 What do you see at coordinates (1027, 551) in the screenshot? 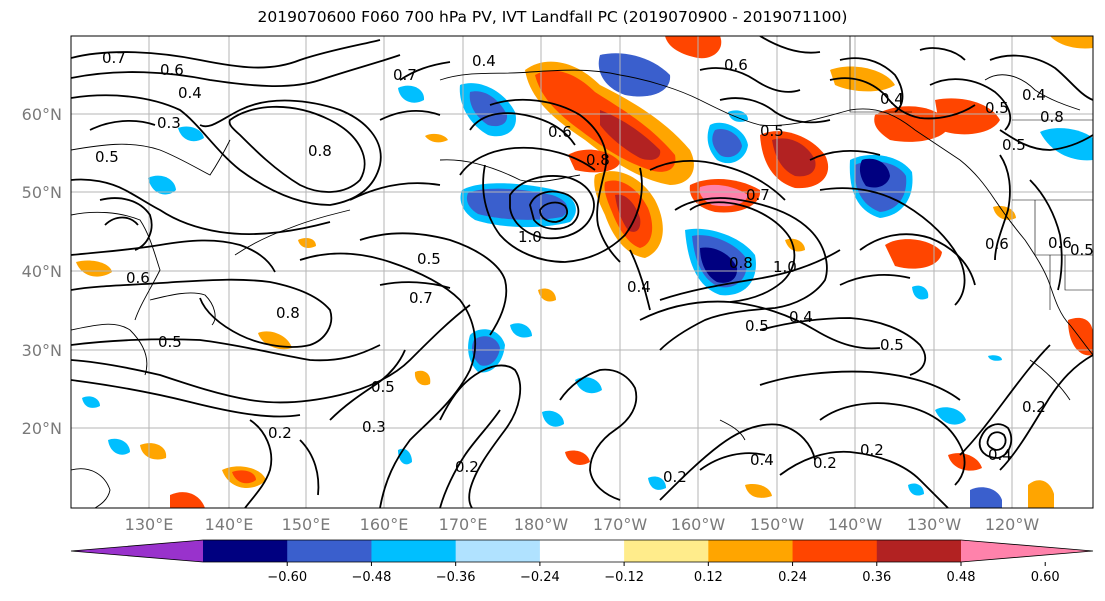
I see `colorbar-extend-max` at bounding box center [1027, 551].